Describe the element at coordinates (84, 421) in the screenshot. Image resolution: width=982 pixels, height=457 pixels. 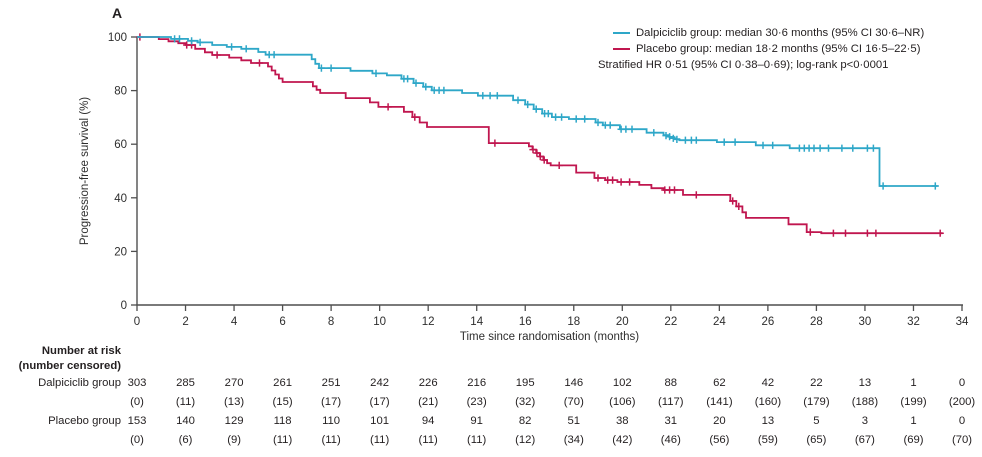
I see `risk-row-label-placebo: Placebo group` at that location.